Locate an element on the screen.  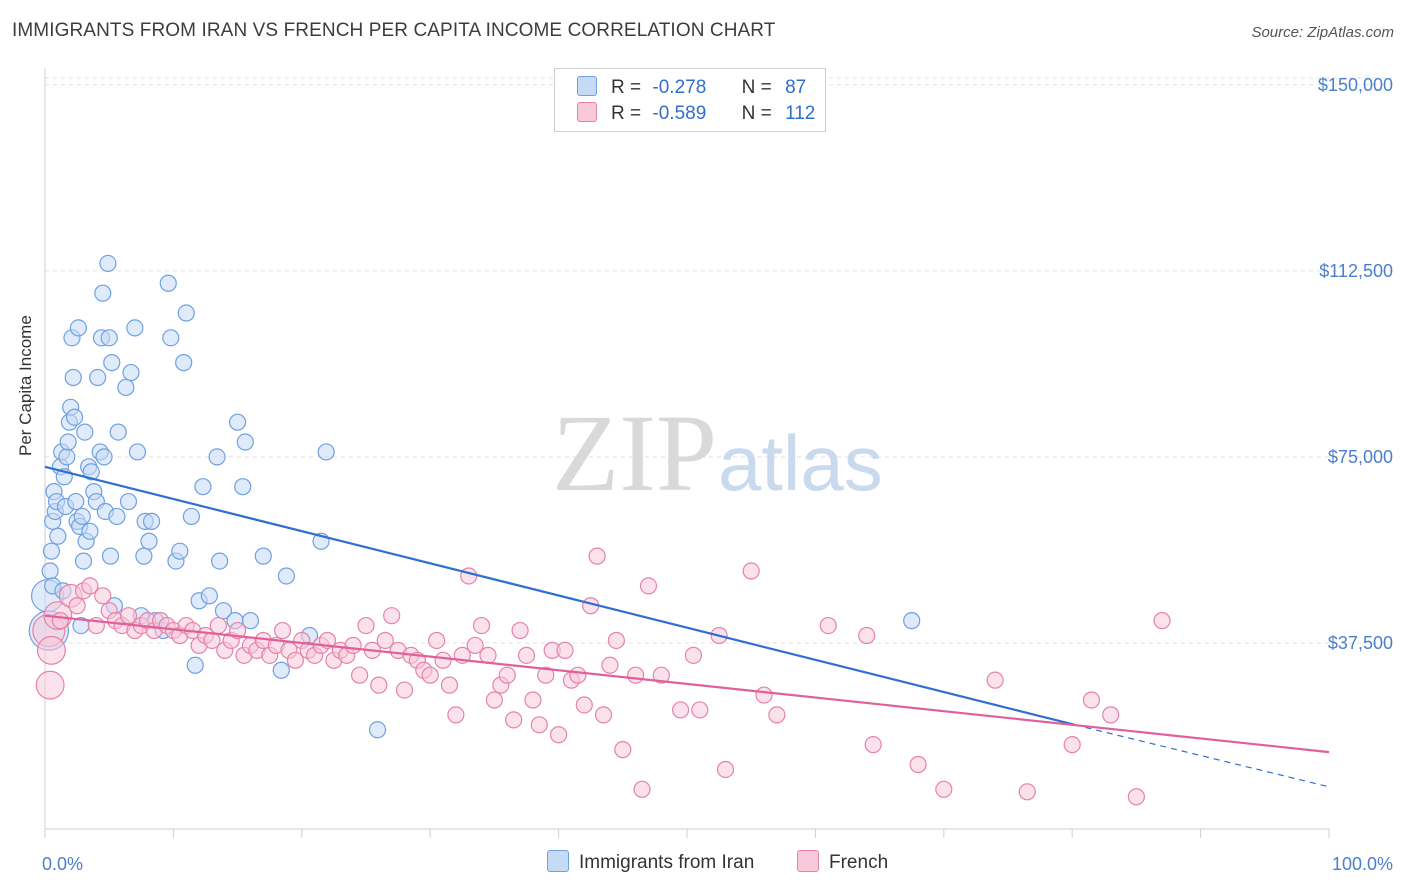
source-label: Source: ZipAtlas.com is located at coordinates (1322, 32).